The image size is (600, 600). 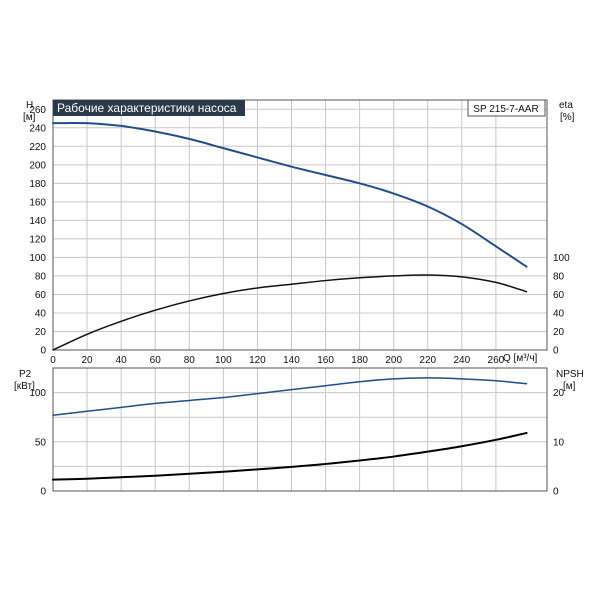 What do you see at coordinates (37, 165) in the screenshot?
I see `y-left-tick-label: 200` at bounding box center [37, 165].